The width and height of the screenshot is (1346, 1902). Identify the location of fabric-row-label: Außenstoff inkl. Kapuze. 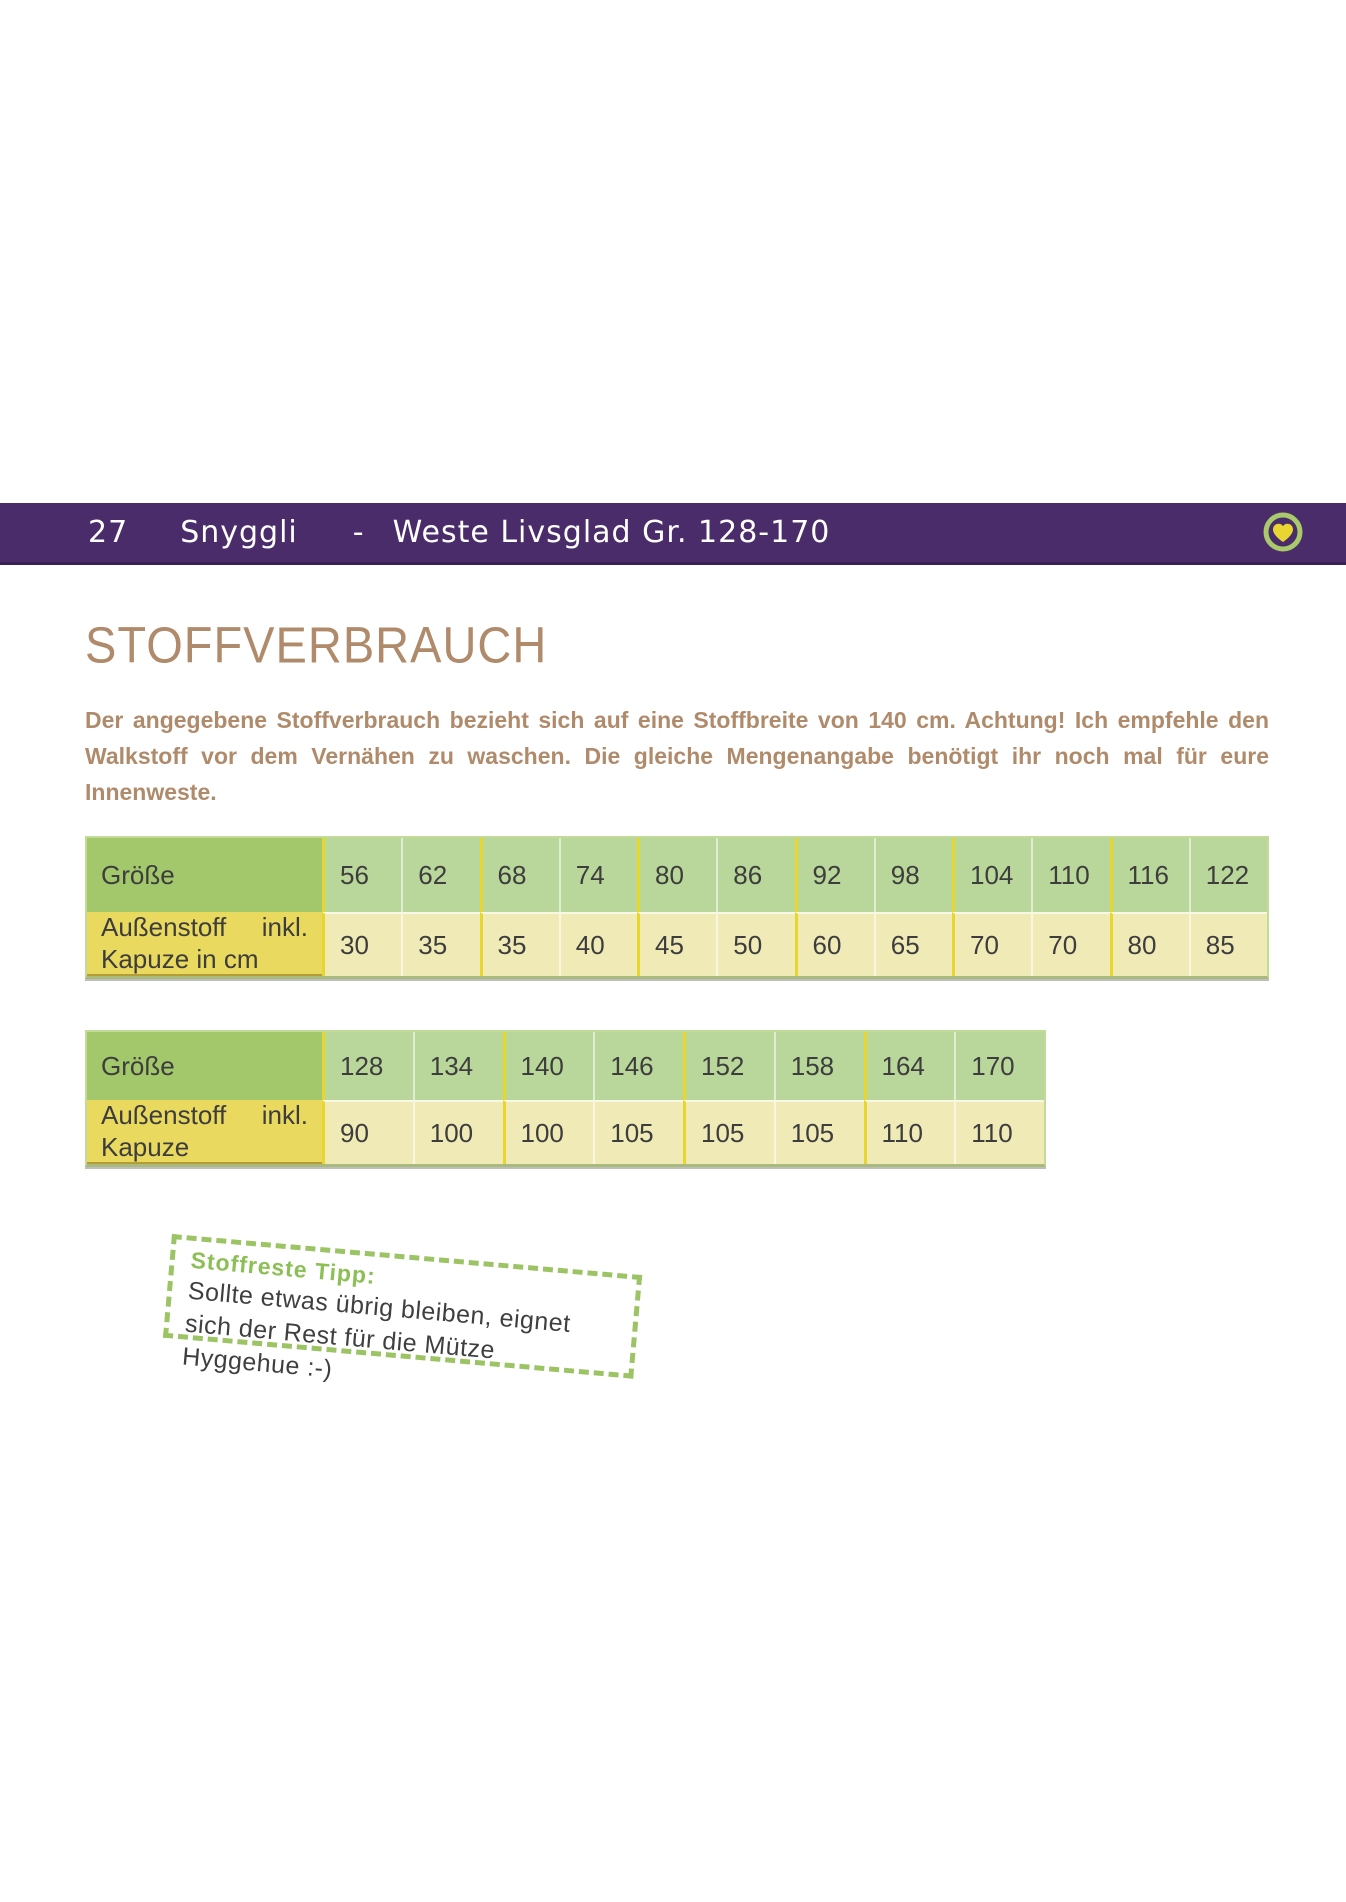
(204, 1132).